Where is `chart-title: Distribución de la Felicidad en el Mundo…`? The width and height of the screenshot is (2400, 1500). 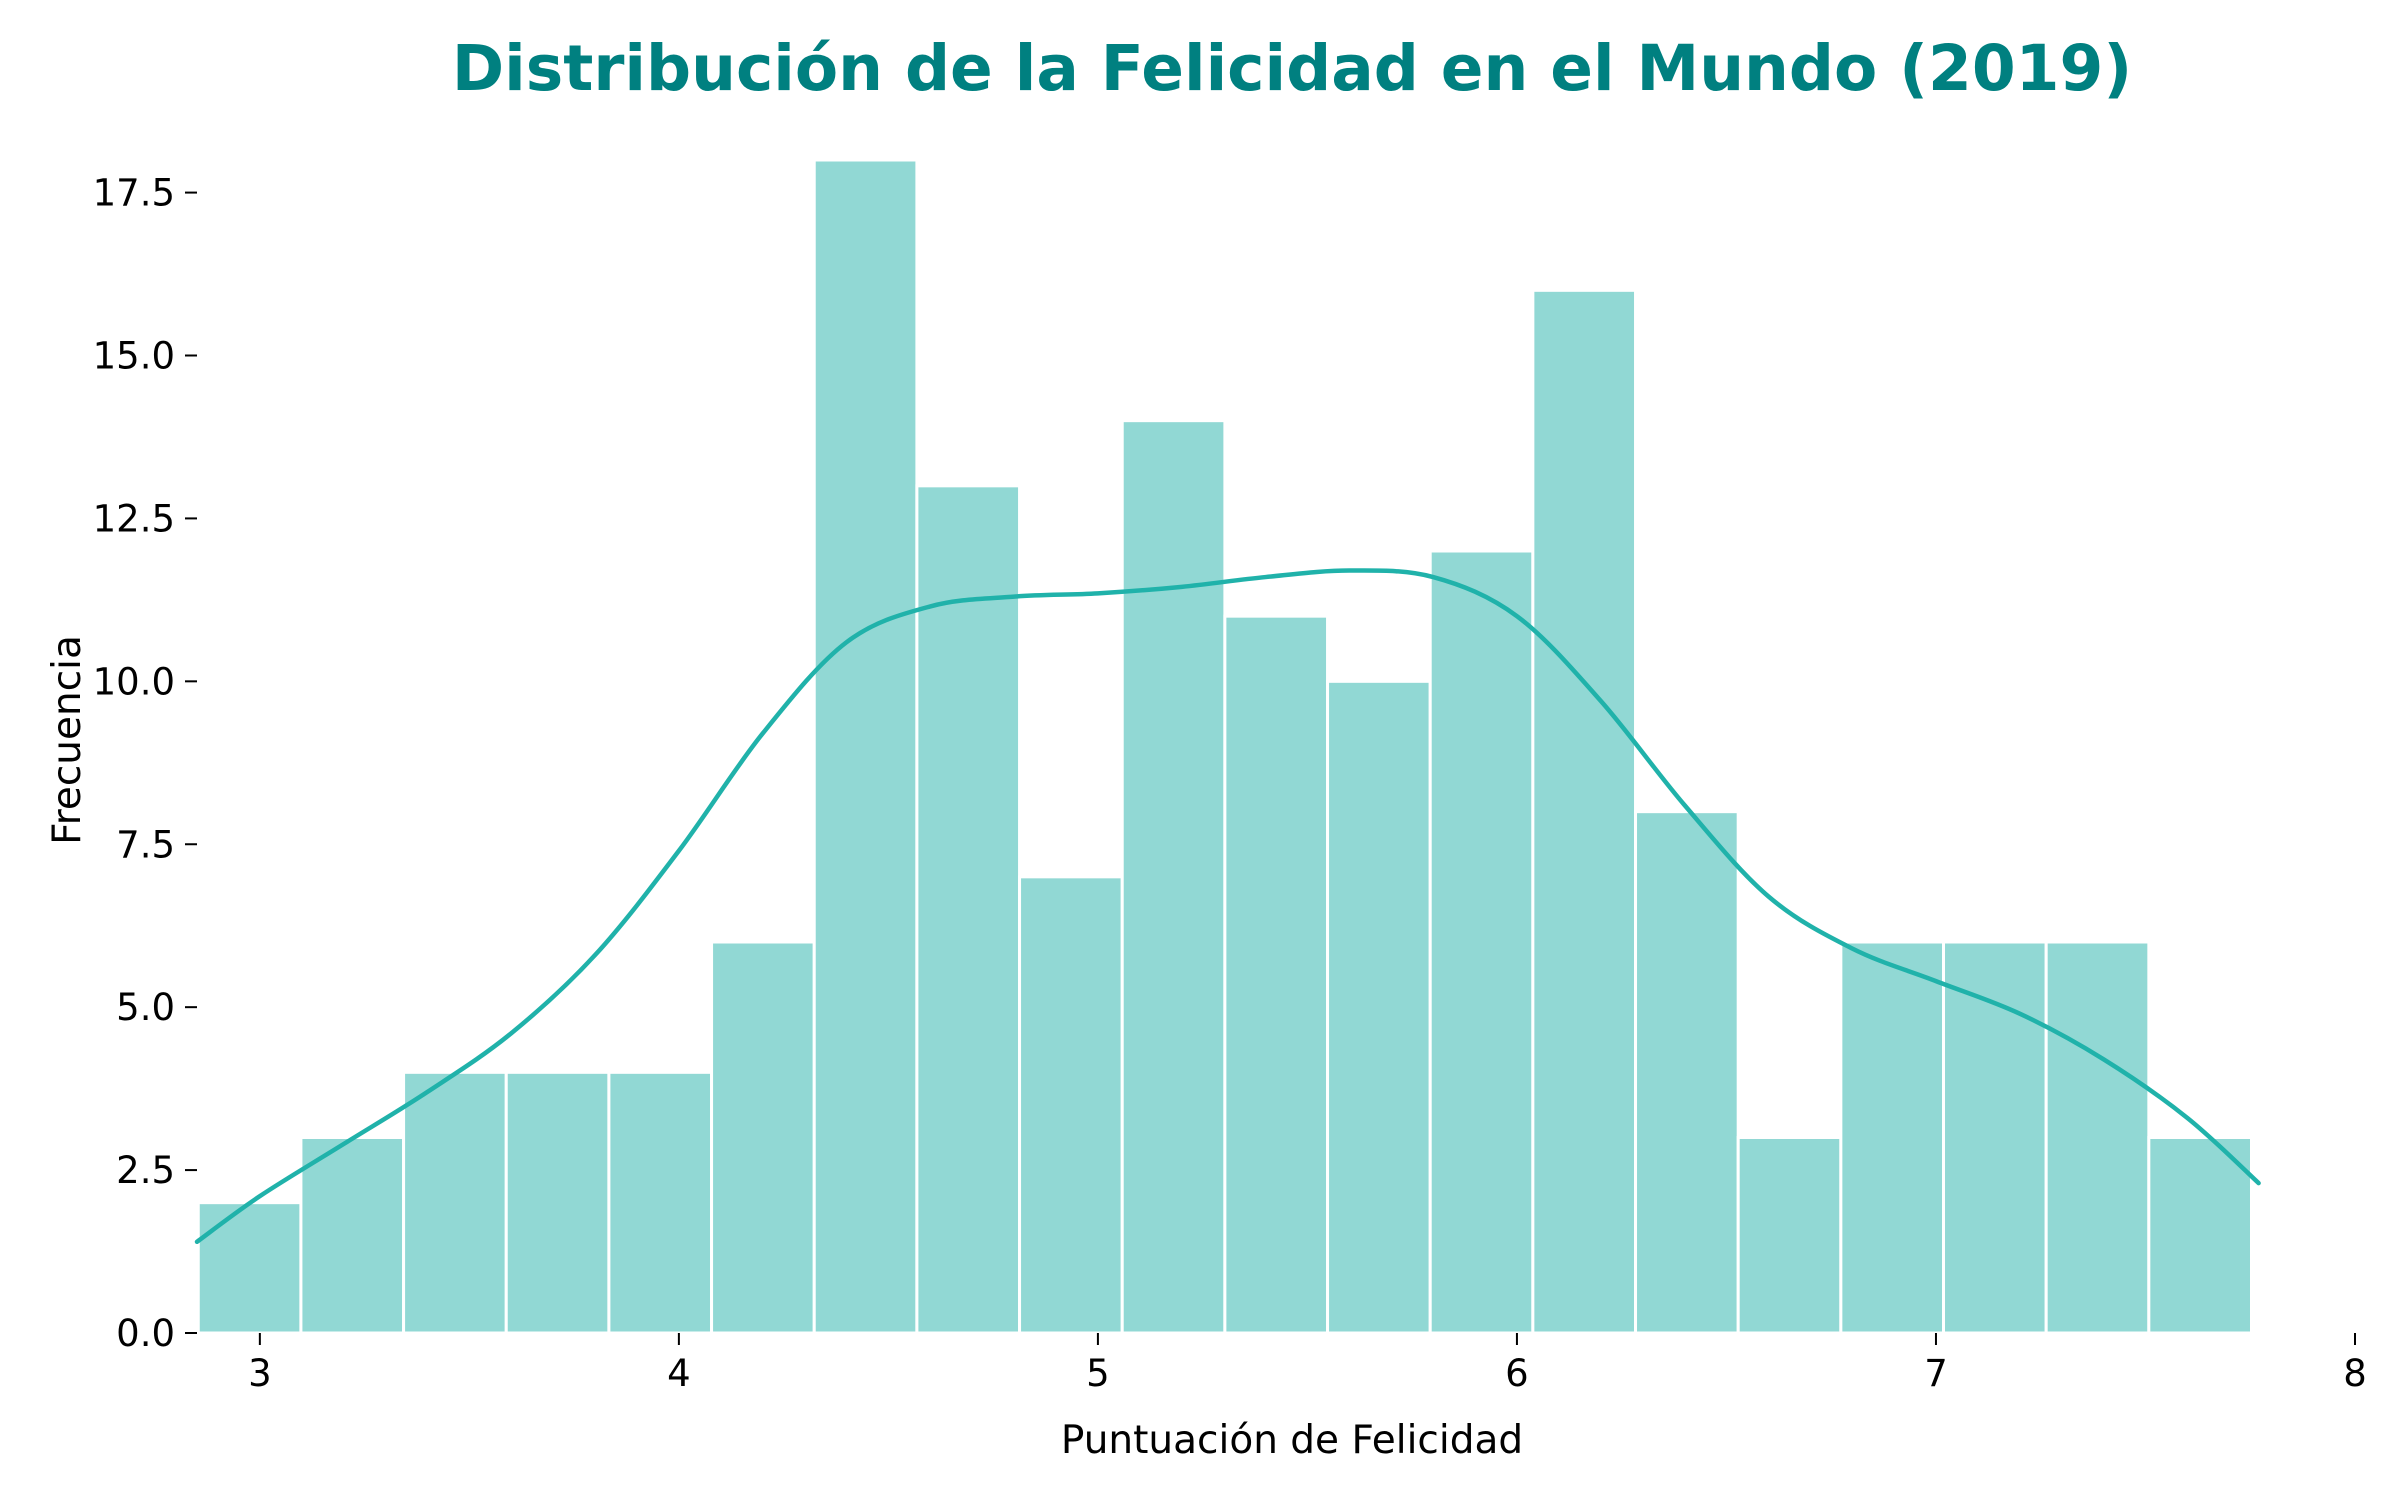
chart-title: Distribución de la Felicidad en el Mundo… is located at coordinates (1292, 68).